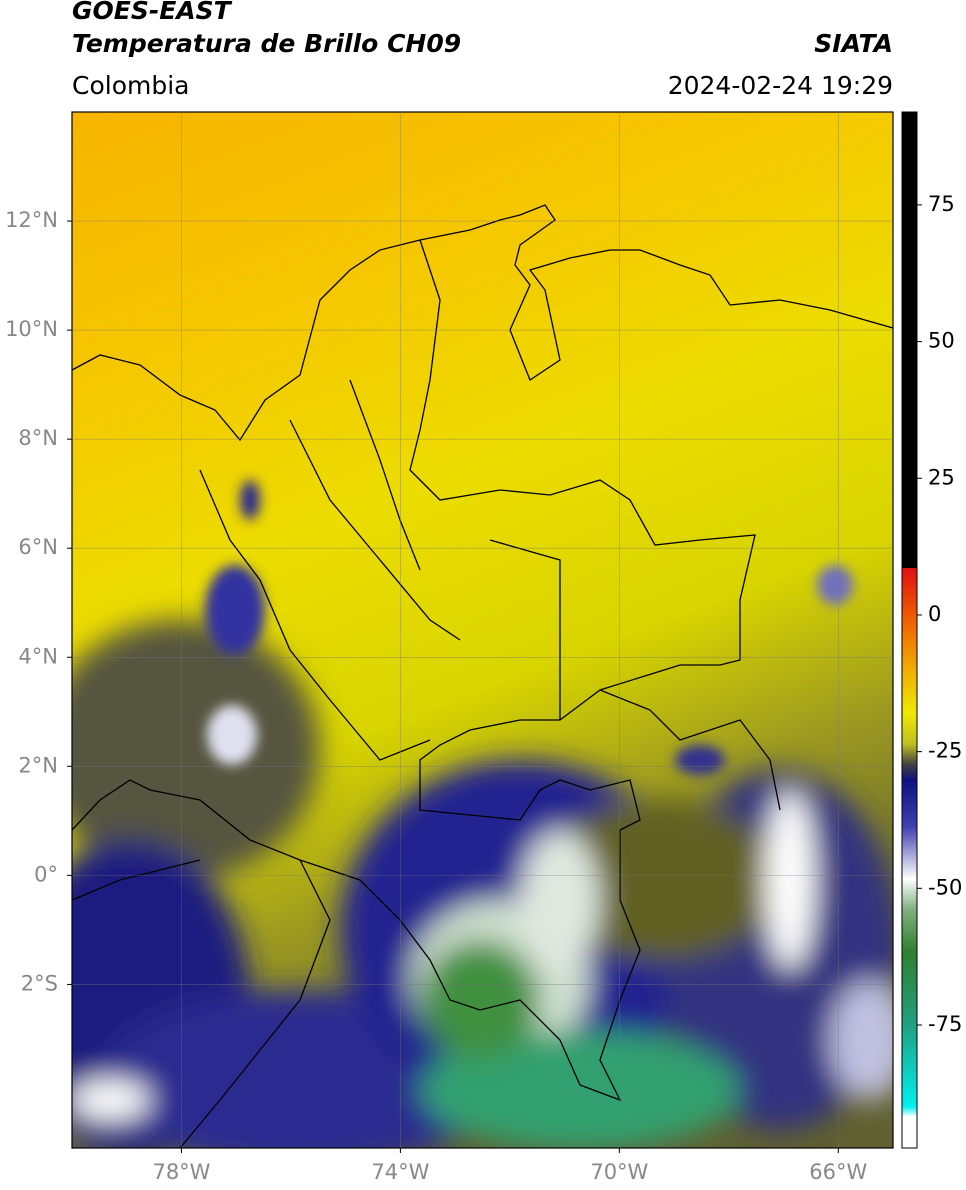  Describe the element at coordinates (31, 220) in the screenshot. I see `y-tick-label: 12°N` at that location.